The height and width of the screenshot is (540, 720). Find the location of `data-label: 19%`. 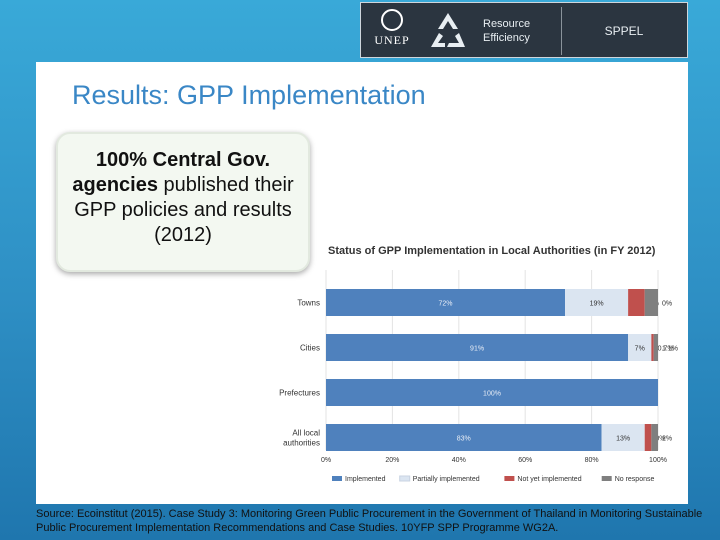

data-label: 19% is located at coordinates (597, 304).